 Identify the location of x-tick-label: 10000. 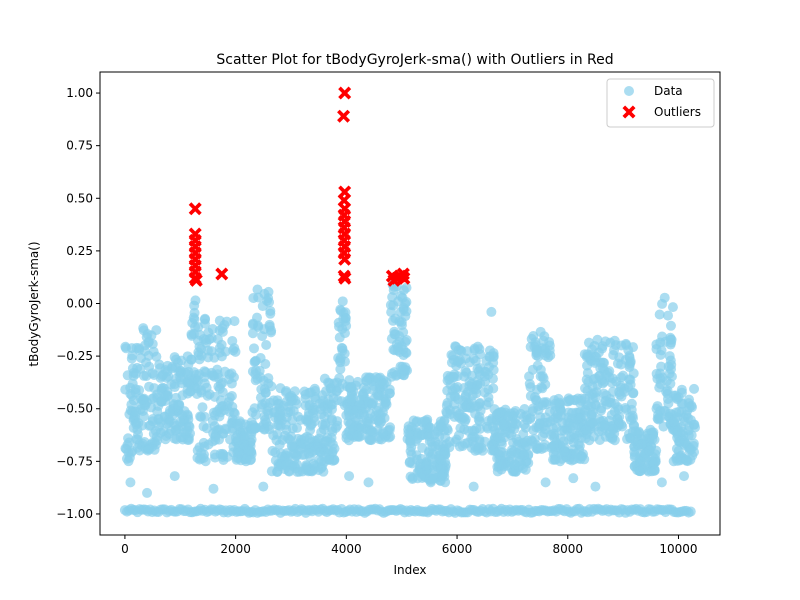
(678, 549).